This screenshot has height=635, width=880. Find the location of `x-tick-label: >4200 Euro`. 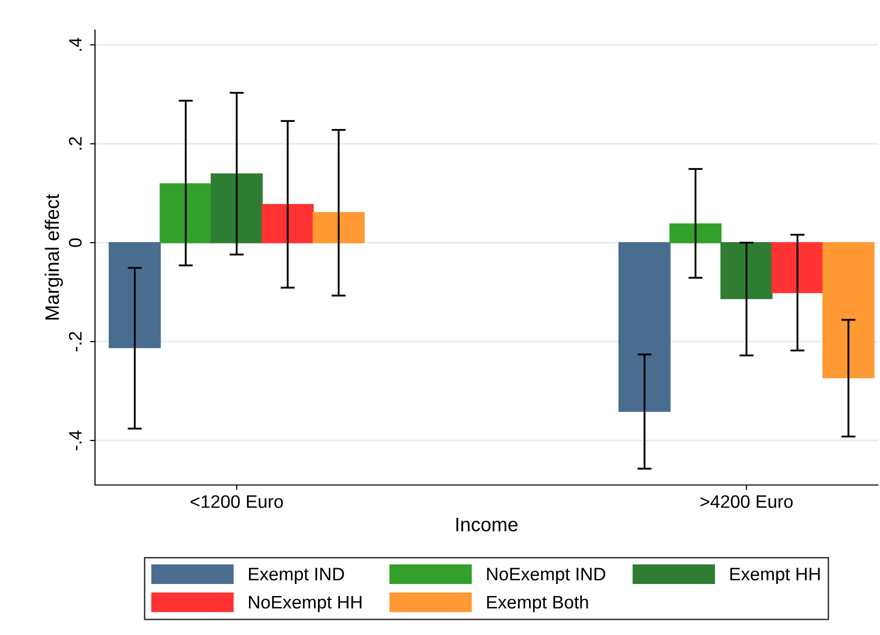

x-tick-label: >4200 Euro is located at coordinates (746, 501).